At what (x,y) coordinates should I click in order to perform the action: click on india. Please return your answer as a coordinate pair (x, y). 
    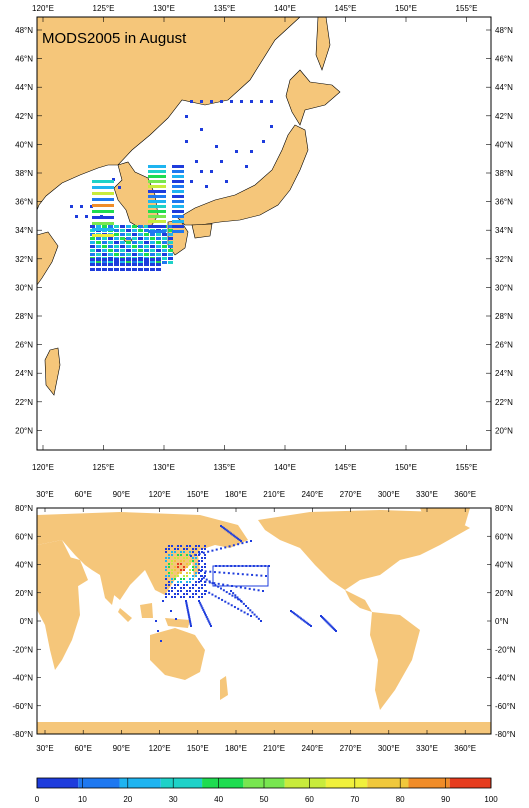
    Looking at the image, I should click on (109, 590).